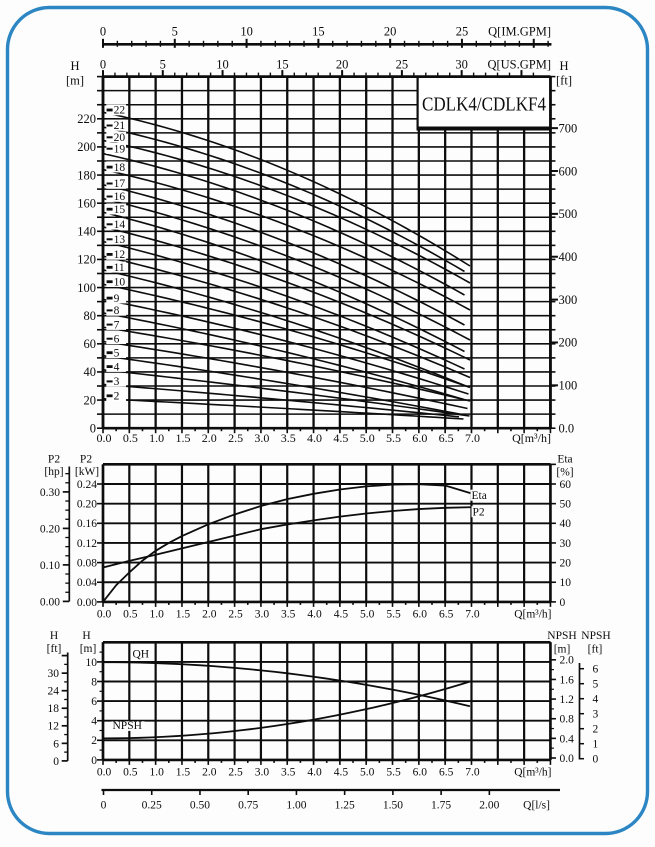 The width and height of the screenshot is (655, 847). What do you see at coordinates (120, 111) in the screenshot?
I see `svg-text: 22` at bounding box center [120, 111].